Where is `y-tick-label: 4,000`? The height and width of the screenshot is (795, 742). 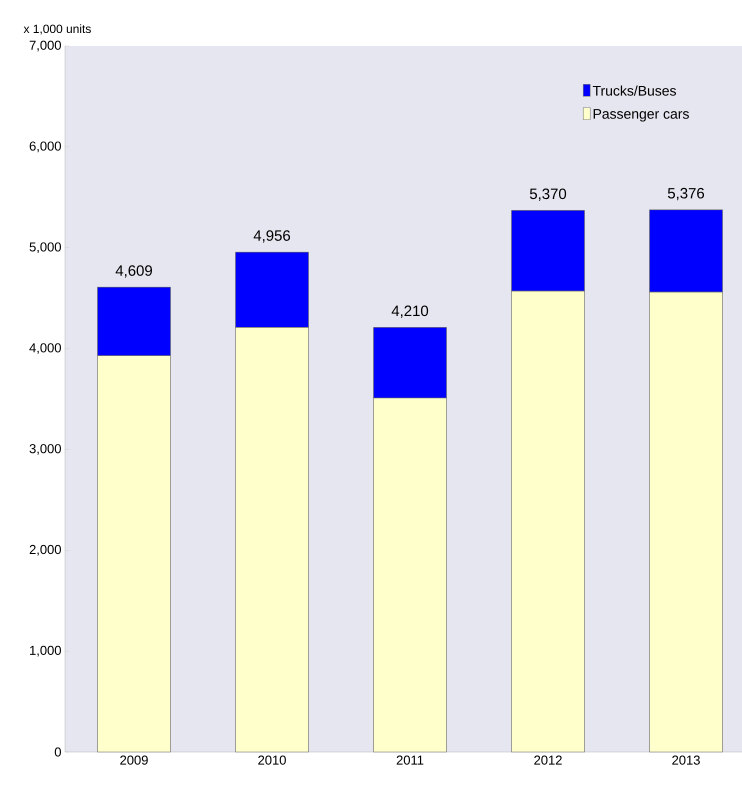 y-tick-label: 4,000 is located at coordinates (45, 348).